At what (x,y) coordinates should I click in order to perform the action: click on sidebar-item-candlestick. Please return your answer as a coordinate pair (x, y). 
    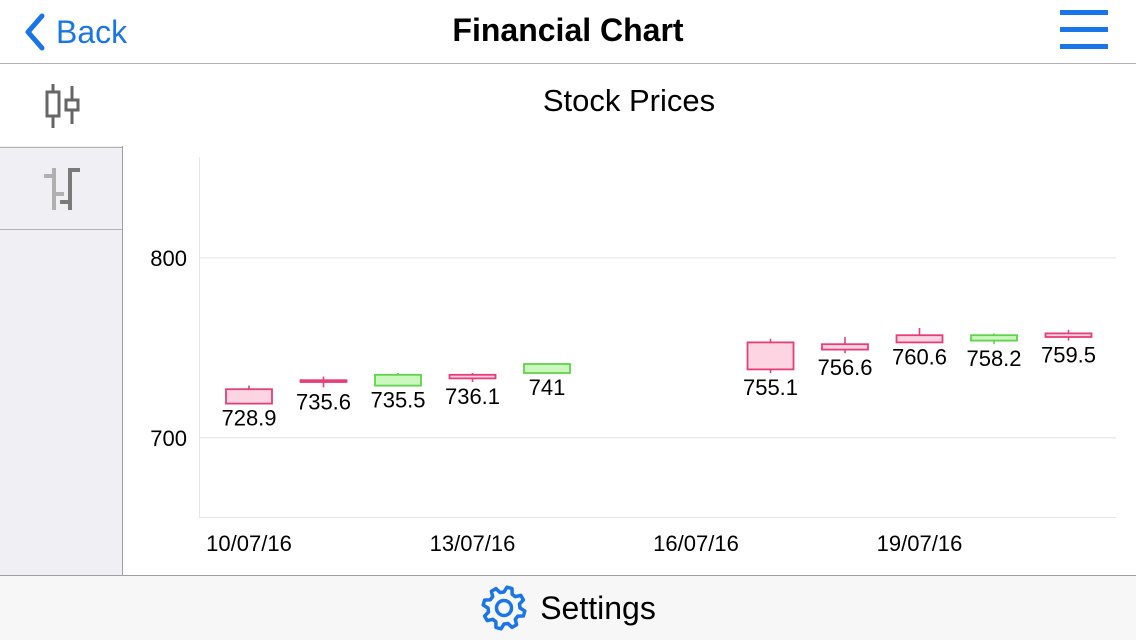
    Looking at the image, I should click on (61, 105).